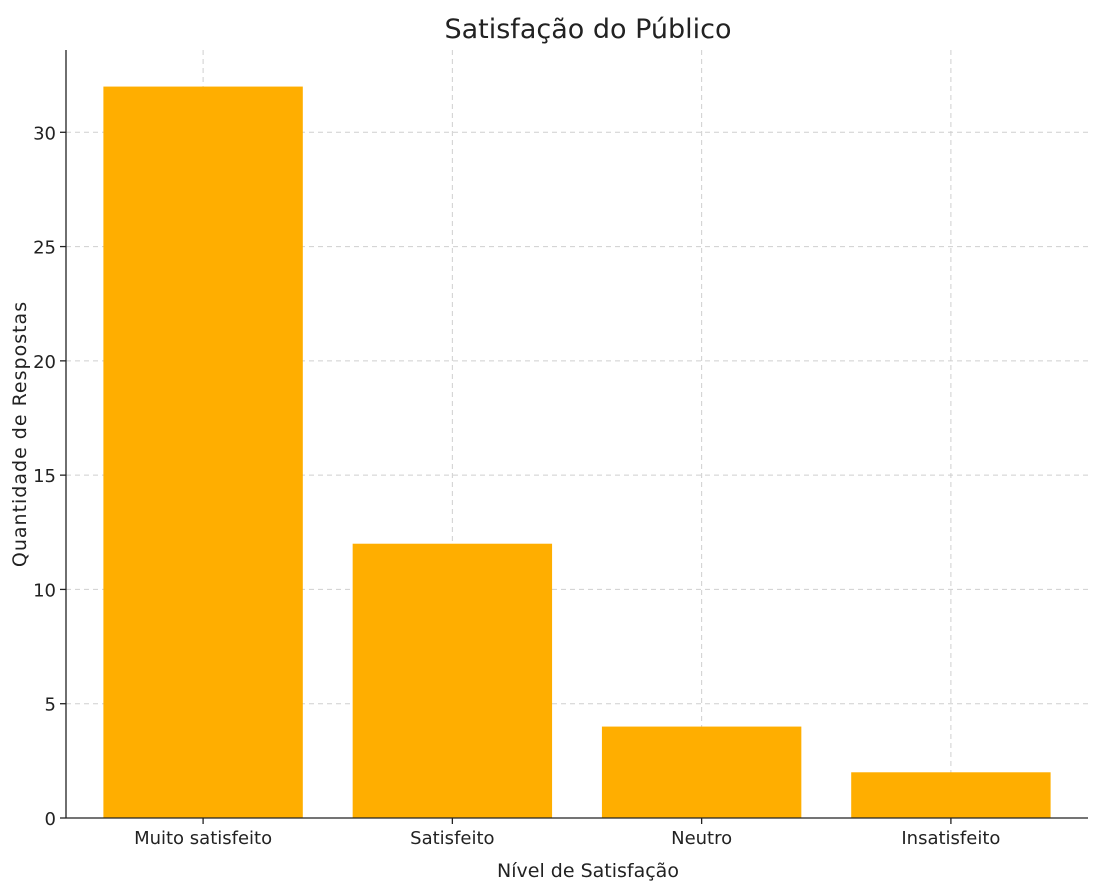  What do you see at coordinates (50, 705) in the screenshot?
I see `y-tick-label: 5` at bounding box center [50, 705].